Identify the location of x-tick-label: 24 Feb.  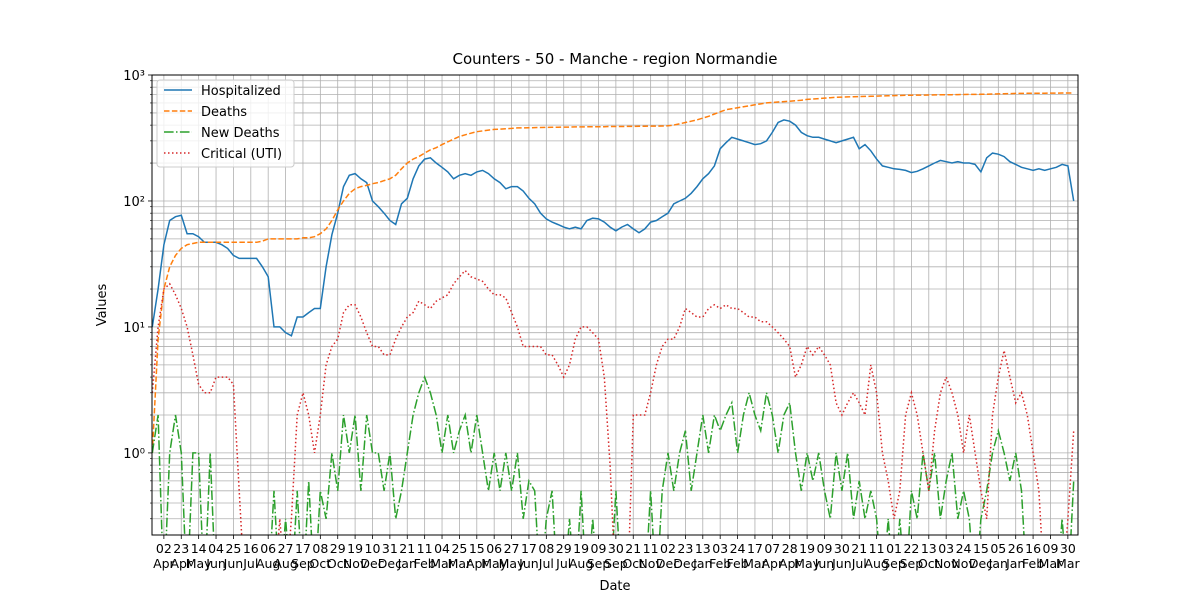
(737, 556).